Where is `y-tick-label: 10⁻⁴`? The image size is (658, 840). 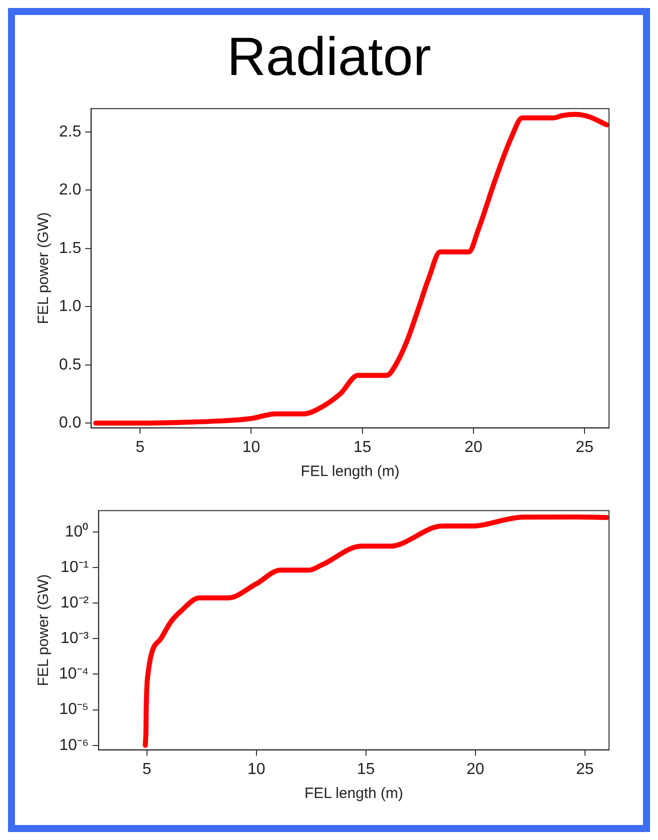
y-tick-label: 10⁻⁴ is located at coordinates (74, 674).